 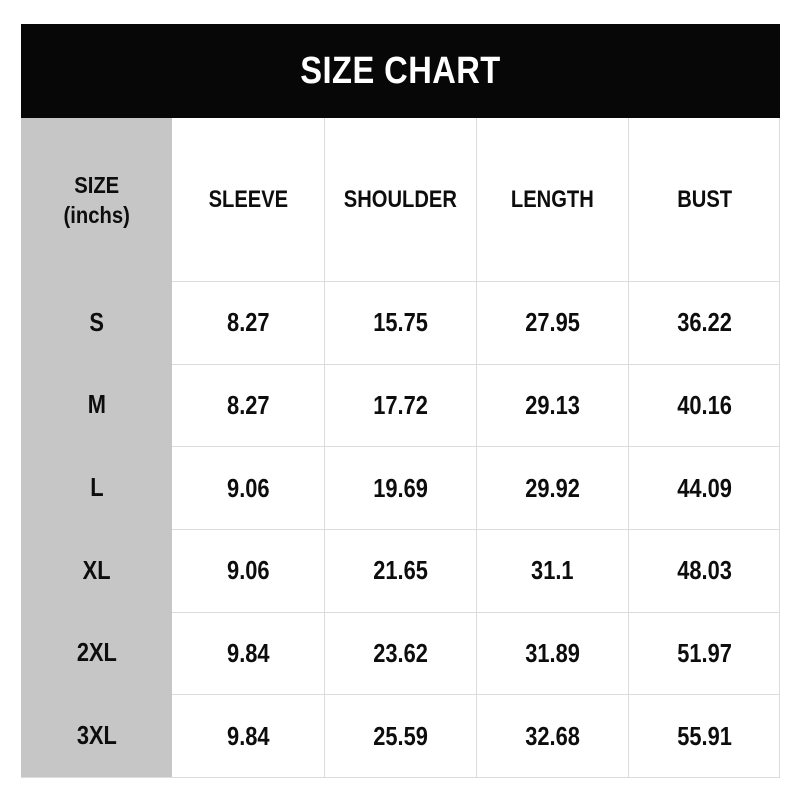 I want to click on cell-m-bust: 40.16, so click(x=704, y=405).